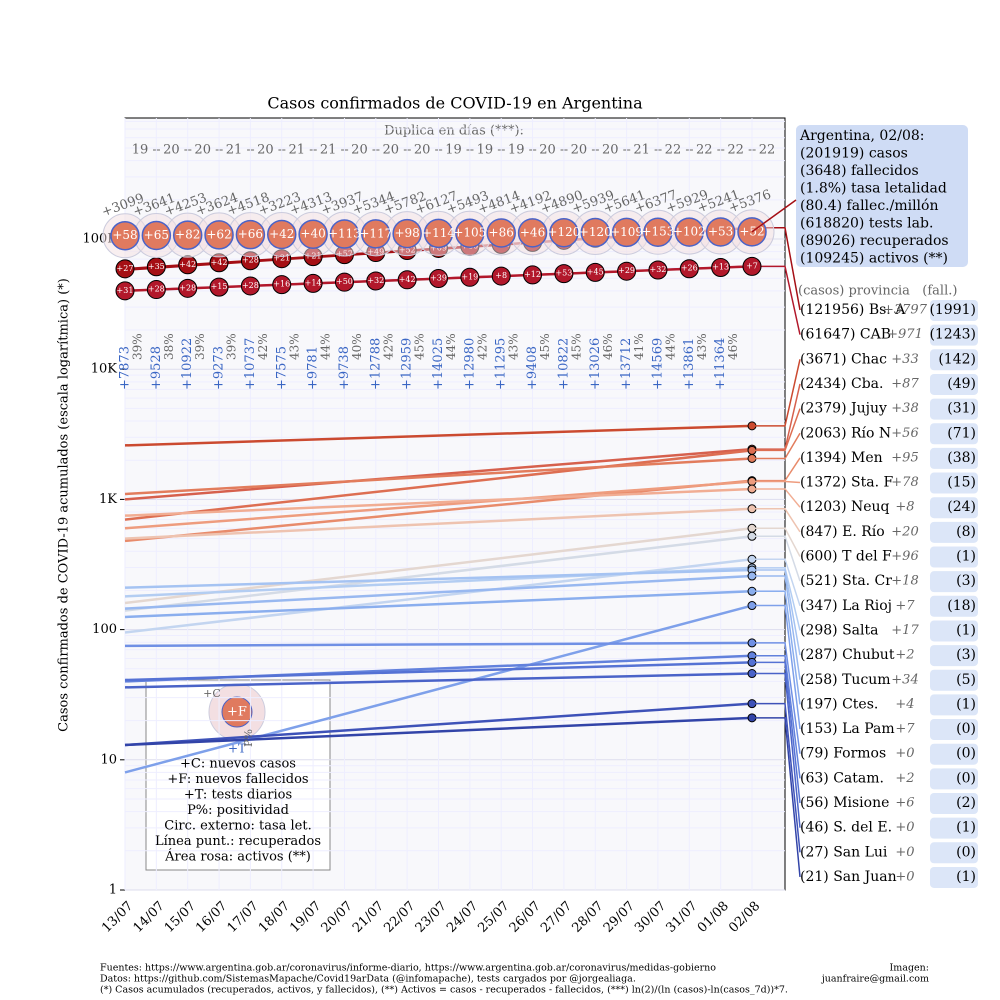 Image resolution: width=1000 pixels, height=1000 pixels. I want to click on x-tick-label: 26/07, so click(525, 917).